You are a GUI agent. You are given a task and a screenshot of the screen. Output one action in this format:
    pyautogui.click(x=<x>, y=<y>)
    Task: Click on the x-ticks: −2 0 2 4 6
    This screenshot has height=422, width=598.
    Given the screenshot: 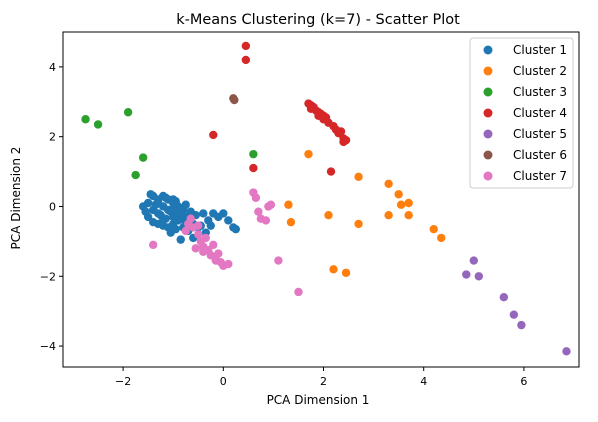 What is the action you would take?
    pyautogui.click(x=321, y=377)
    